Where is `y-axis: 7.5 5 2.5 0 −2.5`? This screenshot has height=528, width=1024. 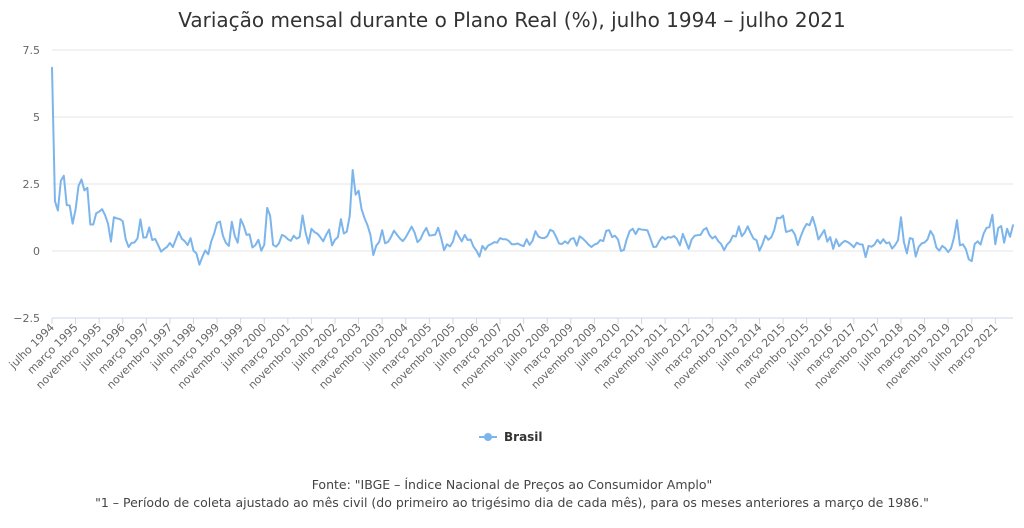 y-axis: 7.5 5 2.5 0 −2.5 is located at coordinates (26, 184).